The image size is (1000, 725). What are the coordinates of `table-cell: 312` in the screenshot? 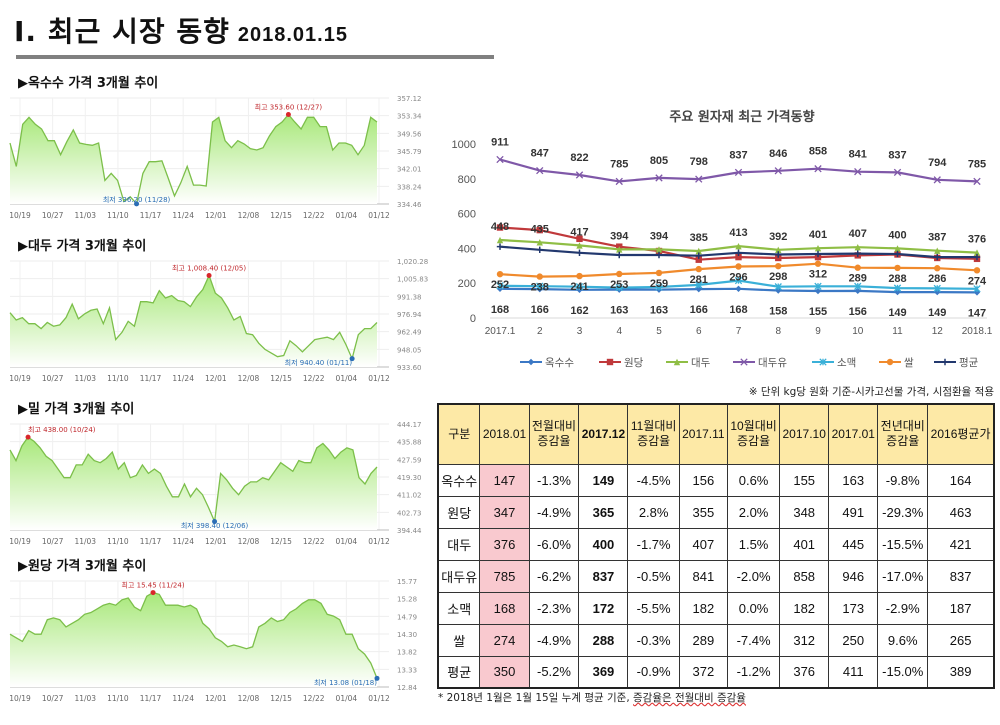 It's located at (804, 640).